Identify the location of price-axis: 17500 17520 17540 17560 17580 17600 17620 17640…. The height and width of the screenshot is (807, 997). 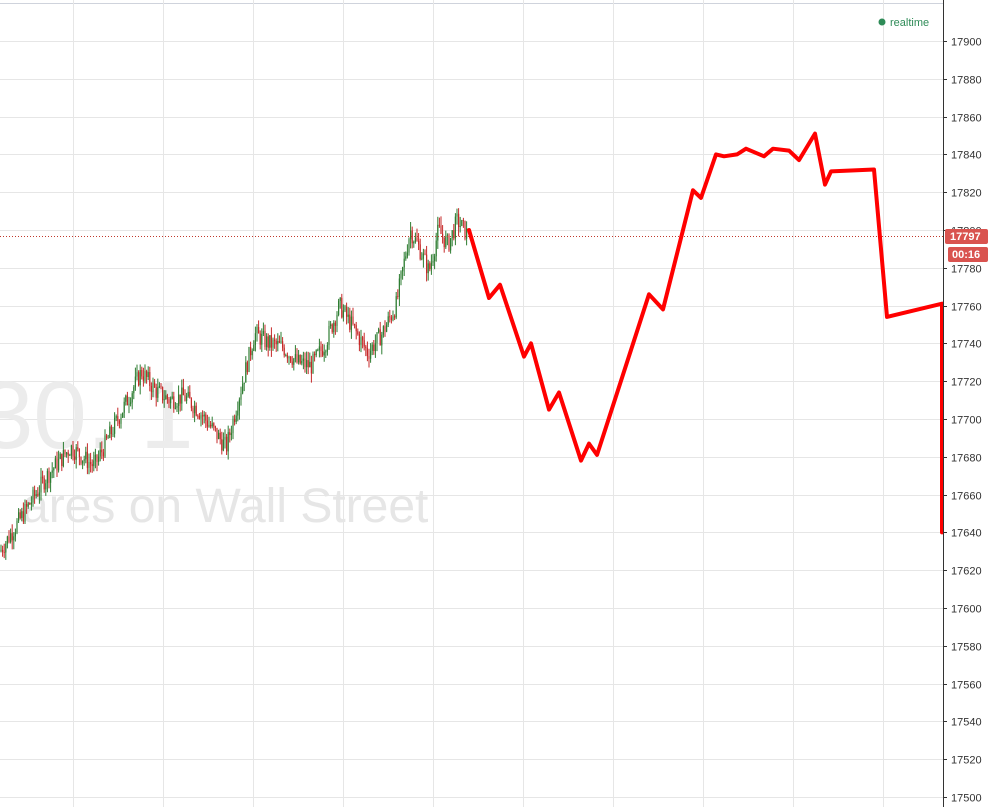
(970, 403).